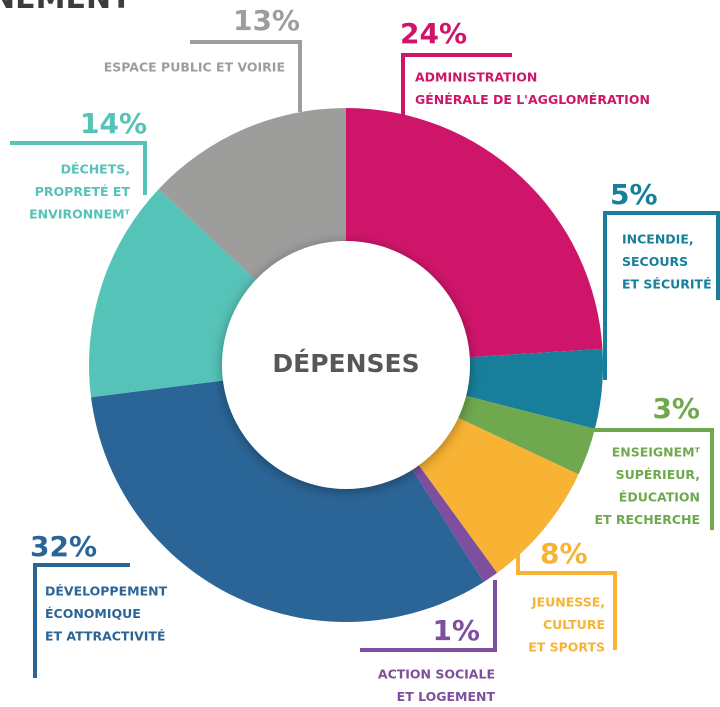 The image size is (720, 707). Describe the element at coordinates (63, 546) in the screenshot. I see `value-label: 32%` at that location.